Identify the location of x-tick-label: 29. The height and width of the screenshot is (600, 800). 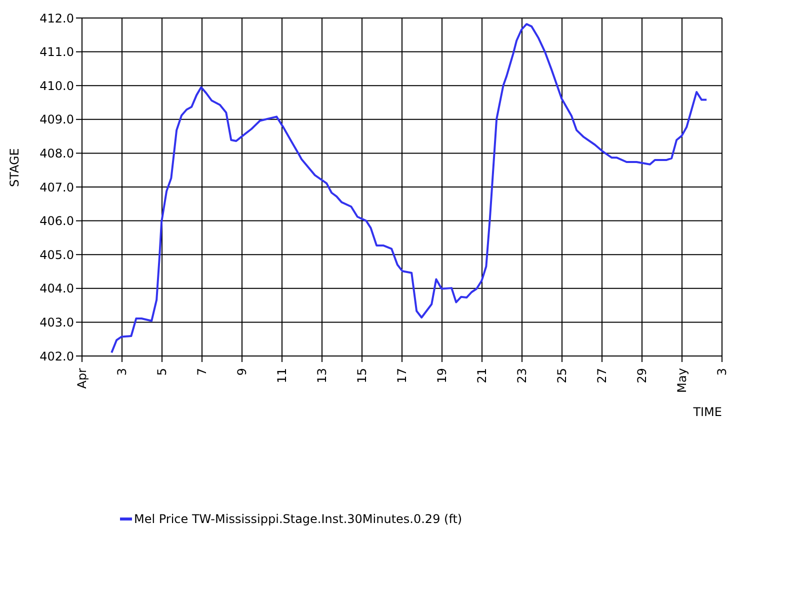
(642, 376).